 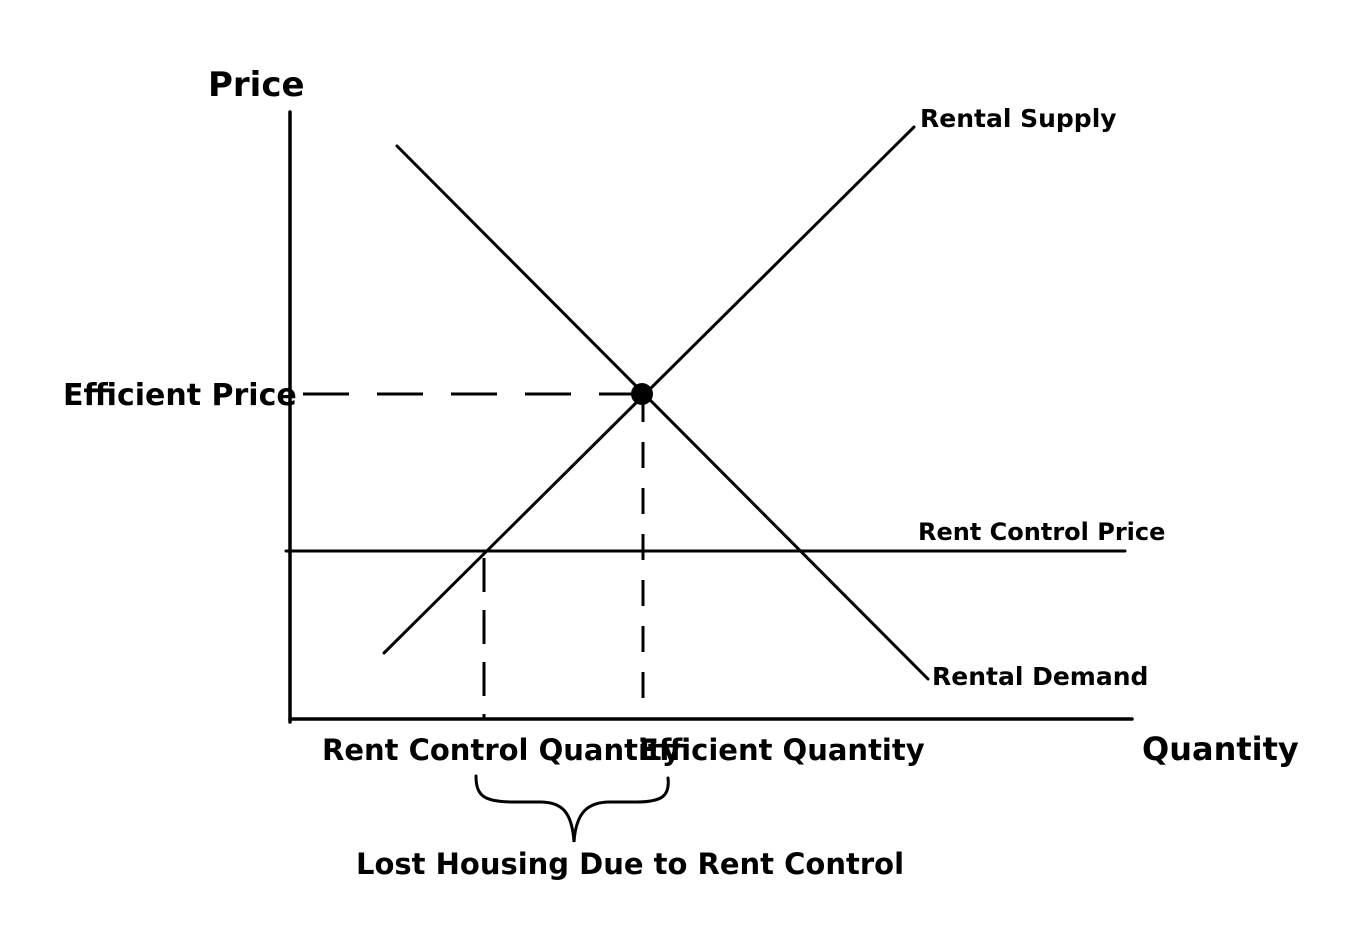 I want to click on efficient-price-label: Efficient Price, so click(x=180, y=395).